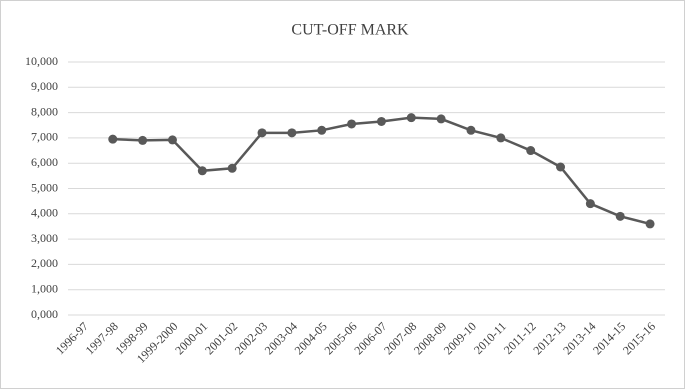 Image resolution: width=685 pixels, height=389 pixels. I want to click on y-tick-label: 9,000, so click(44, 86).